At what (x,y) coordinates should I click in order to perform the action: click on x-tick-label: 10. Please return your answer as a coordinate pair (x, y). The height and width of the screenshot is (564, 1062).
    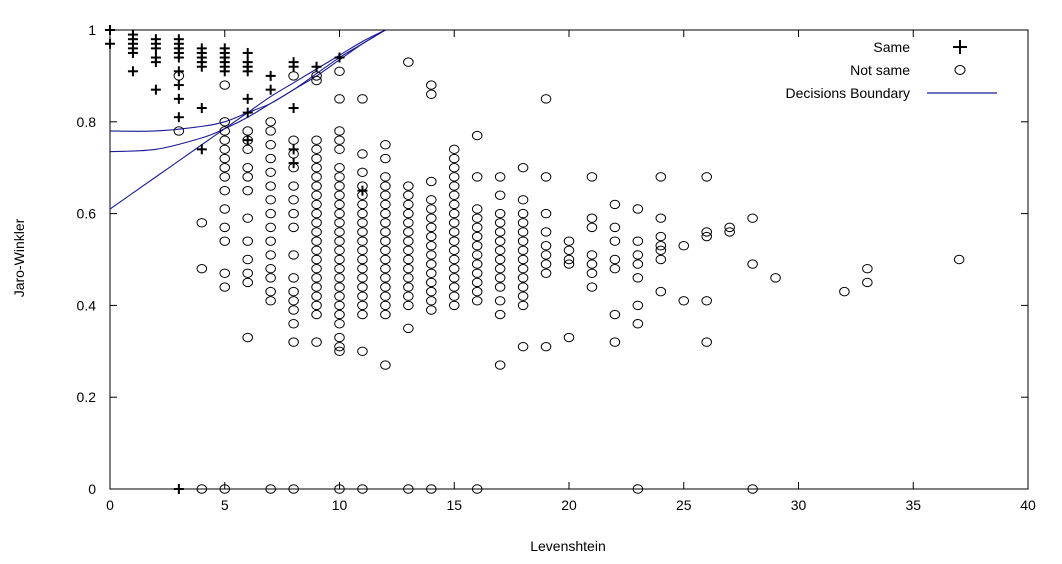
    Looking at the image, I should click on (340, 505).